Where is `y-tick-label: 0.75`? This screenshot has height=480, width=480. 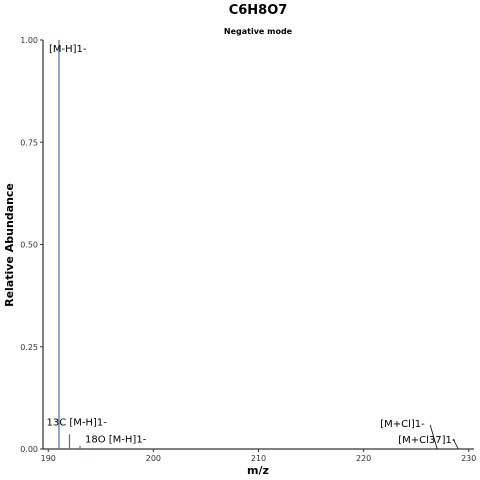
y-tick-label: 0.75 is located at coordinates (29, 142).